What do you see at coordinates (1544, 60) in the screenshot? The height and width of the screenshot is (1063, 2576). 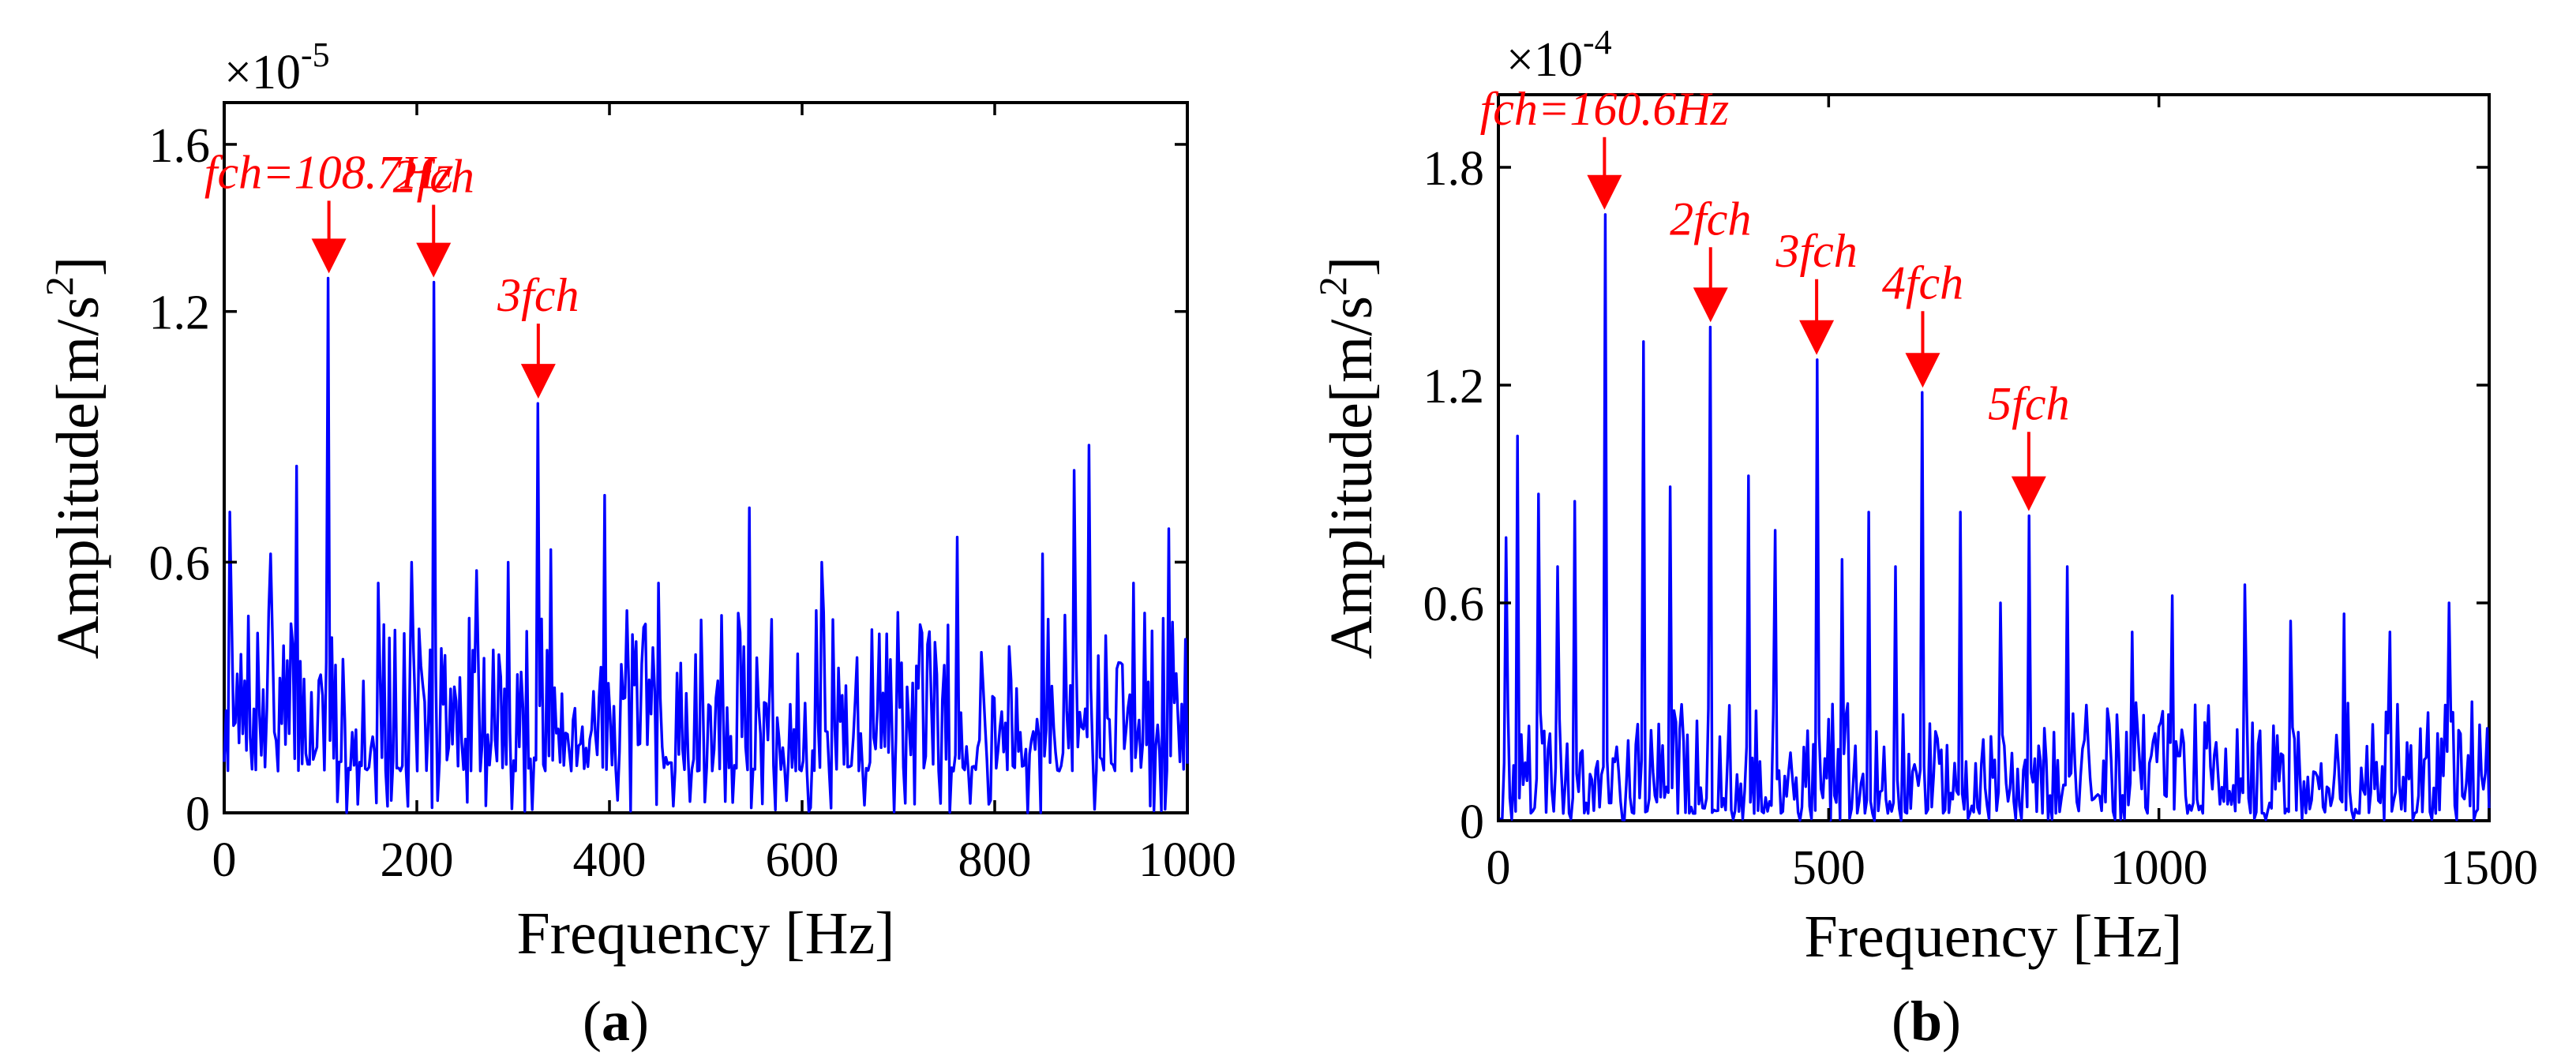 I see `panel-b-scale-label: ×10` at bounding box center [1544, 60].